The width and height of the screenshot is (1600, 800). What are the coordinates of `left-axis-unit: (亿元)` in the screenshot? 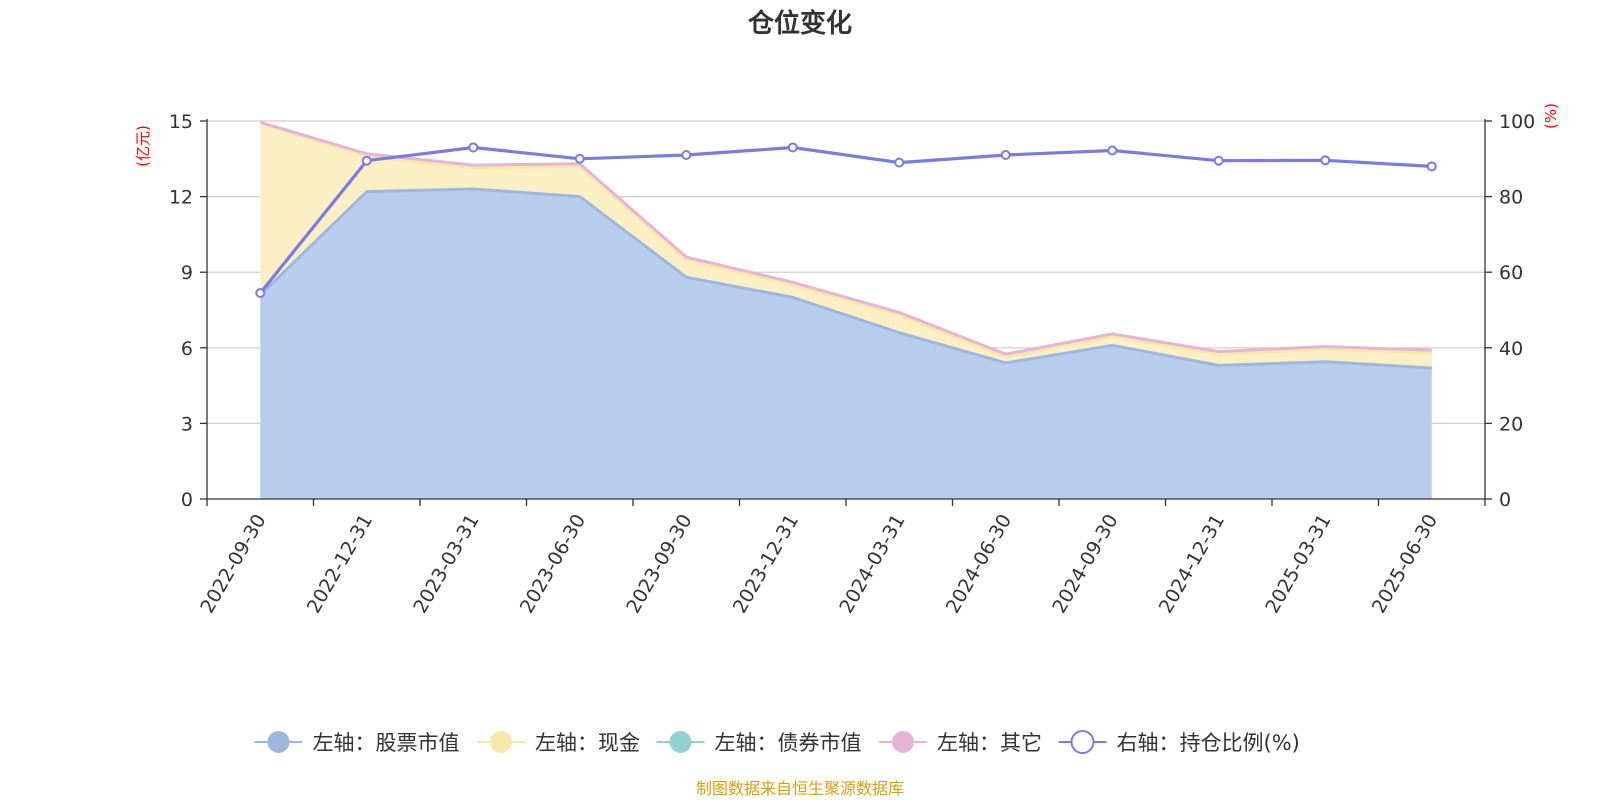 It's located at (143, 146).